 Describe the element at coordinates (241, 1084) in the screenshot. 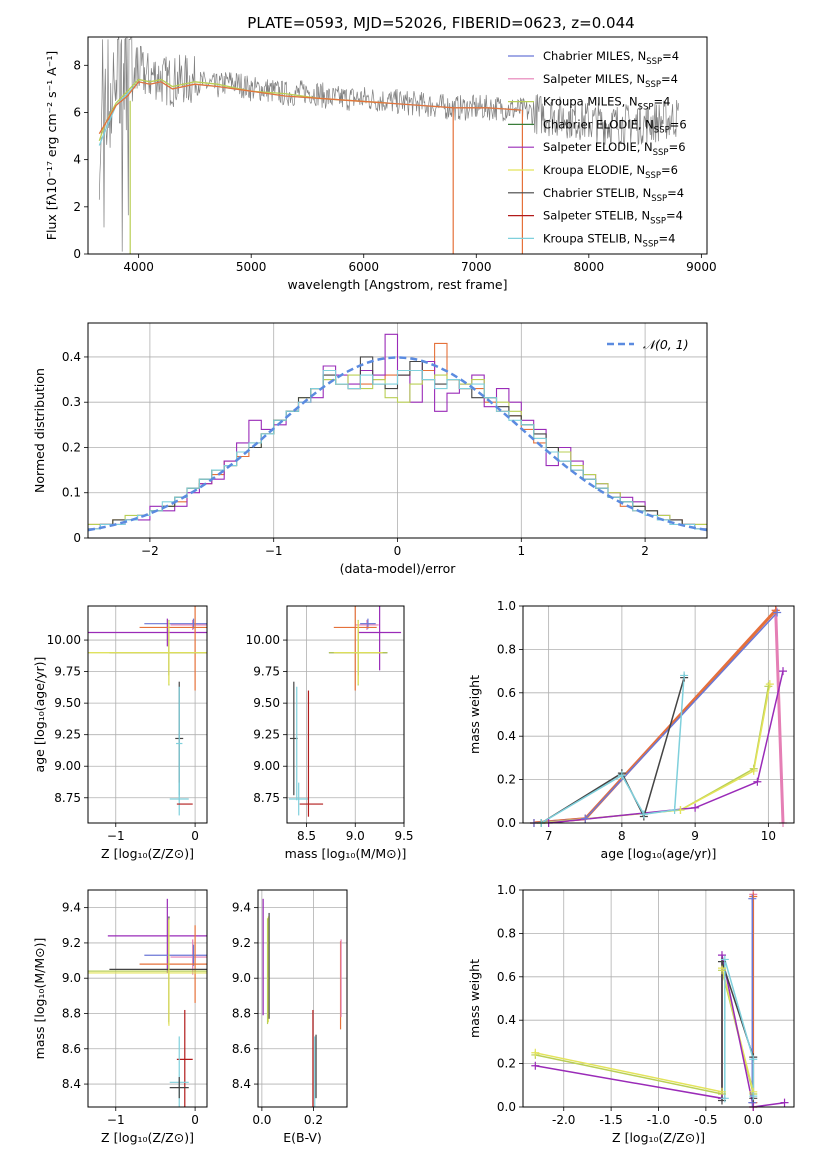

I see `y-tick-label: 8.4` at that location.